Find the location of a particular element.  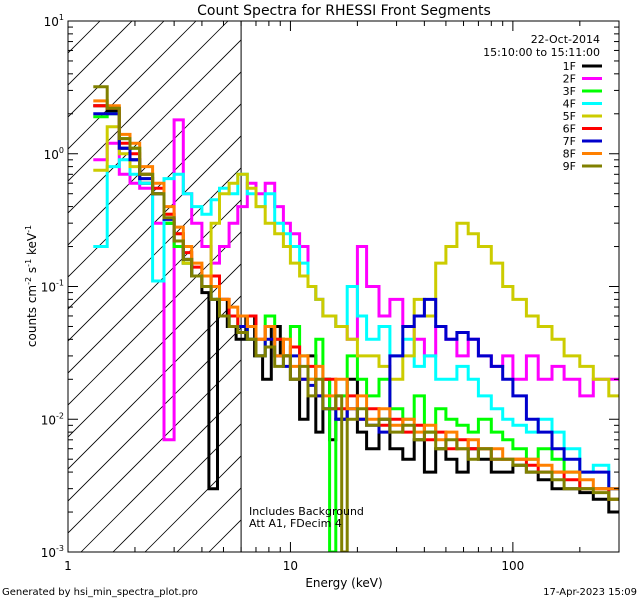

footer-timestamp: 17-Apr-2023 15:09 is located at coordinates (590, 592).